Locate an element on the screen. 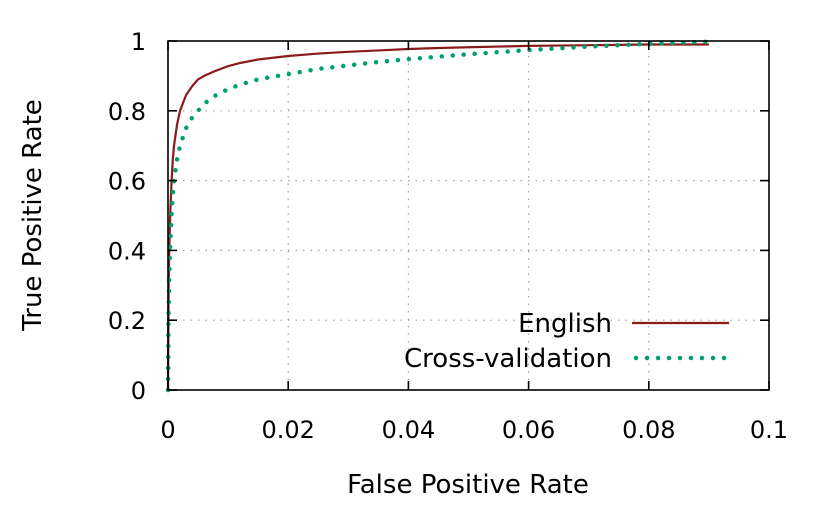 This screenshot has height=506, width=830. x-tick-label: 0.06 is located at coordinates (528, 430).